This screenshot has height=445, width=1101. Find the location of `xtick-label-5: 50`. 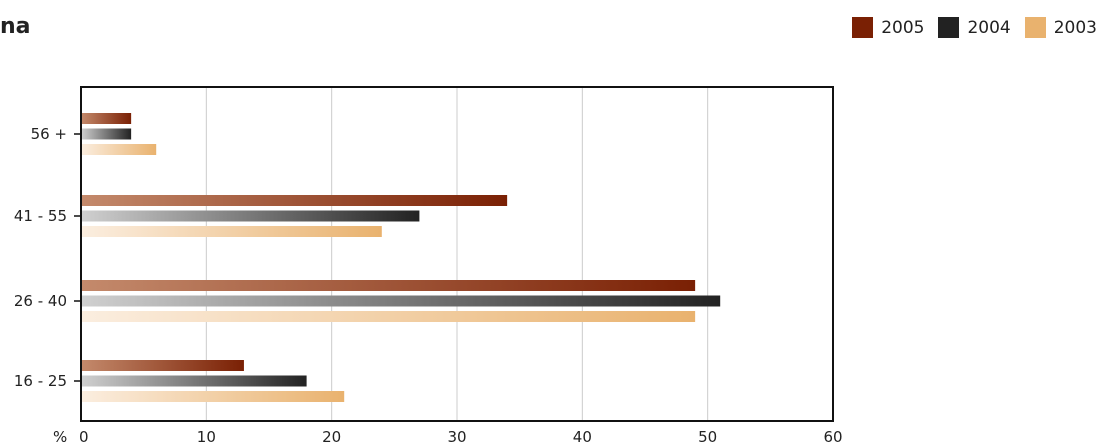

xtick-label-5: 50 is located at coordinates (707, 436).